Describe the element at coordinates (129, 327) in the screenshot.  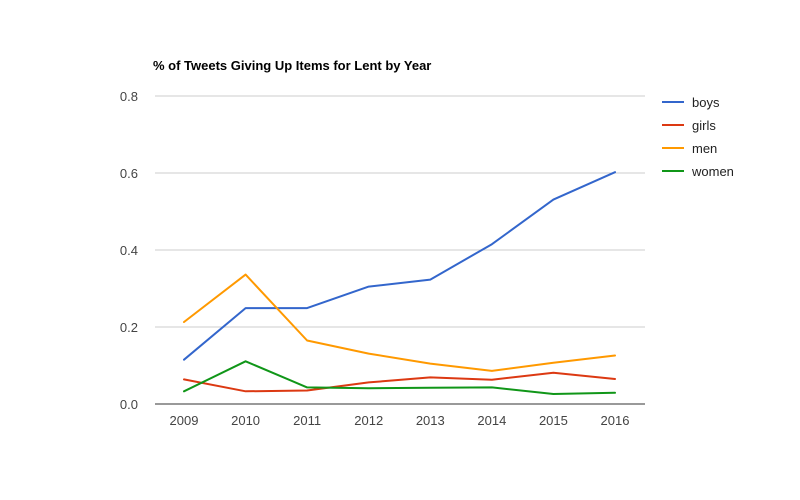
I see `y-tick-label: 0.2` at that location.